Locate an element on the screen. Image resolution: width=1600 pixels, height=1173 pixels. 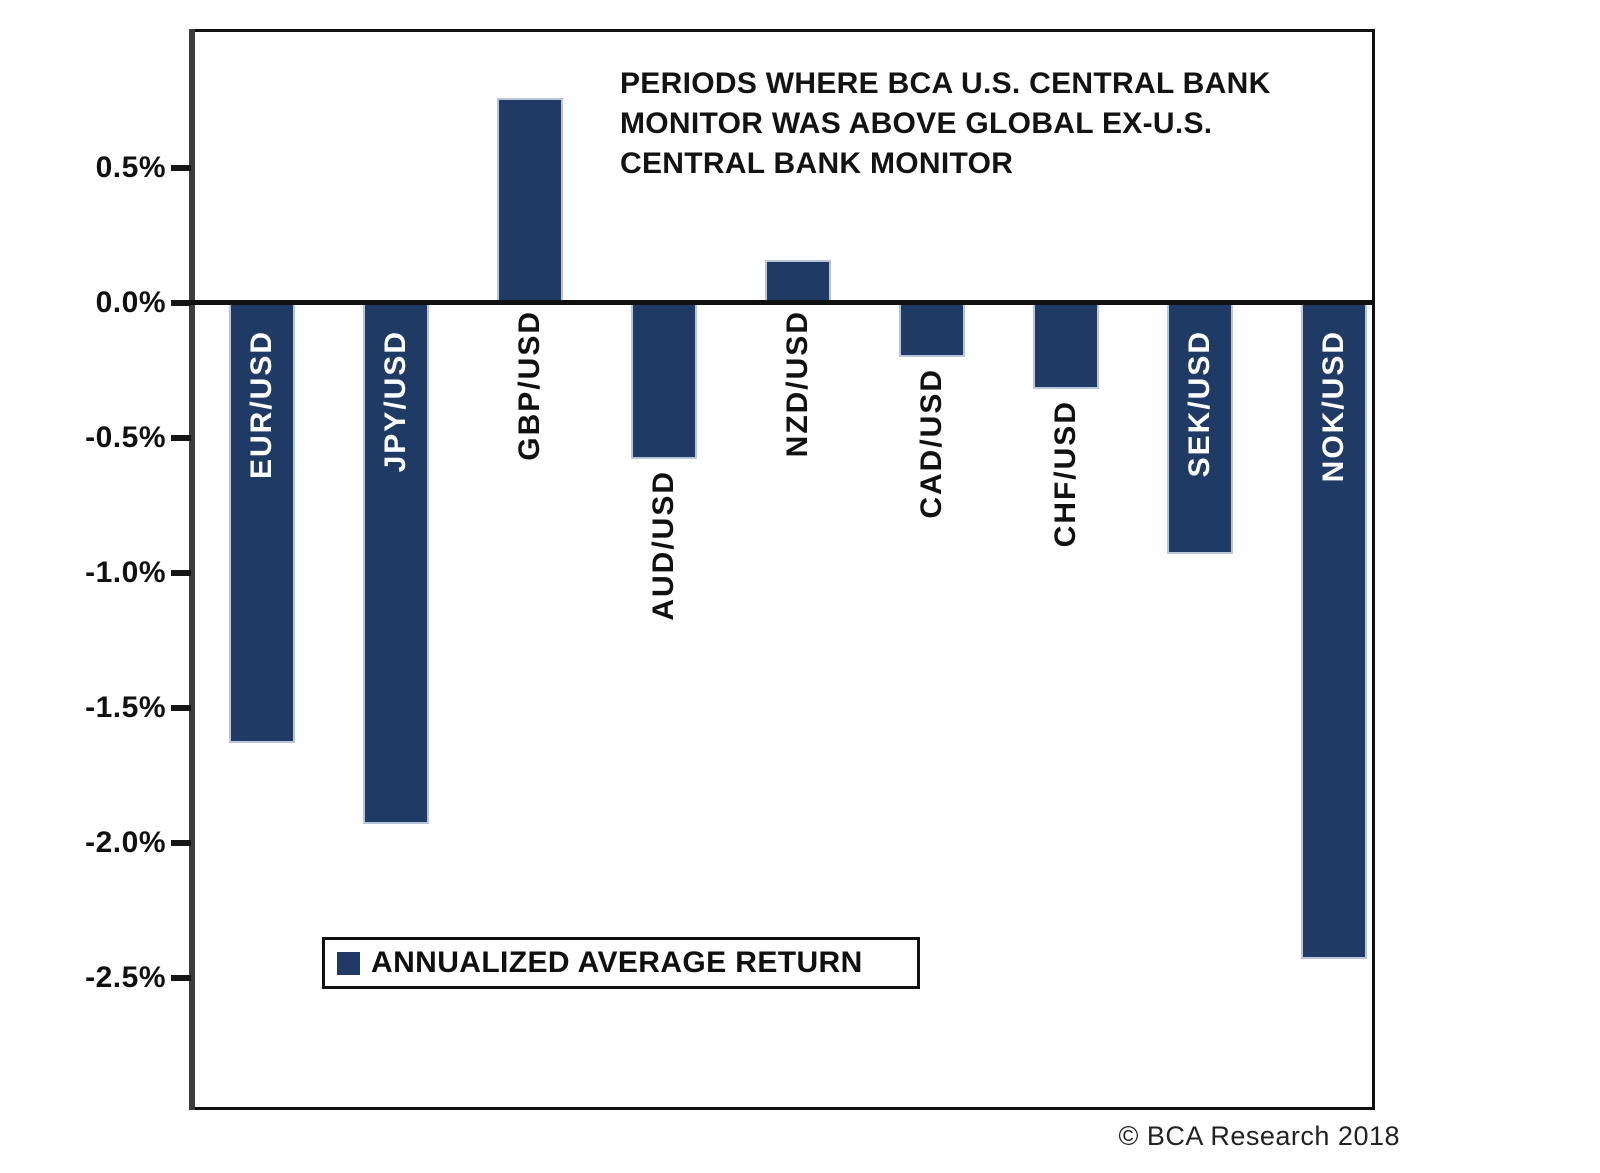
y-axis-label: -2.0% is located at coordinates (125, 842).